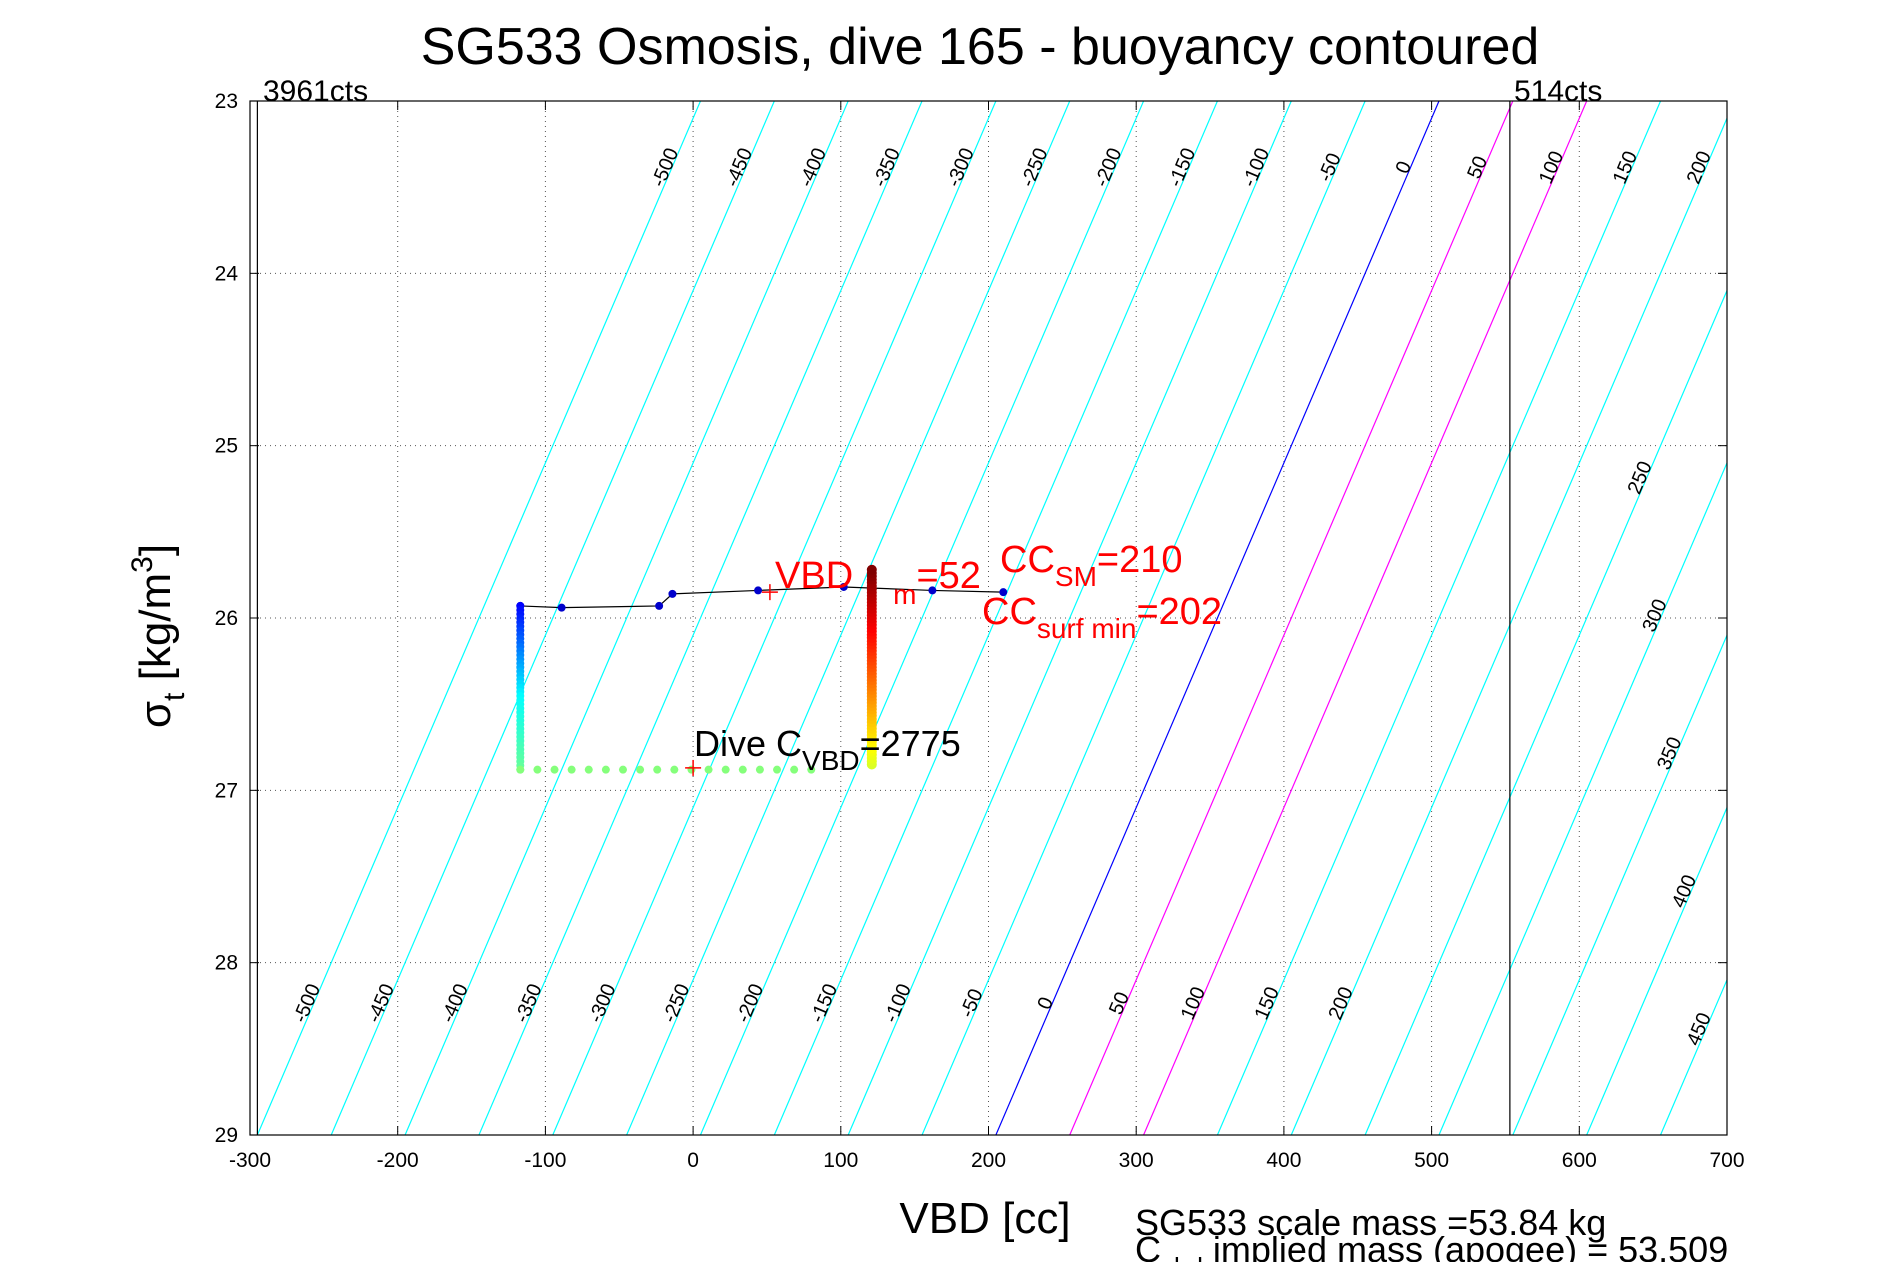 This screenshot has height=1262, width=1891. I want to click on vbd-m-value: =52, so click(948, 576).